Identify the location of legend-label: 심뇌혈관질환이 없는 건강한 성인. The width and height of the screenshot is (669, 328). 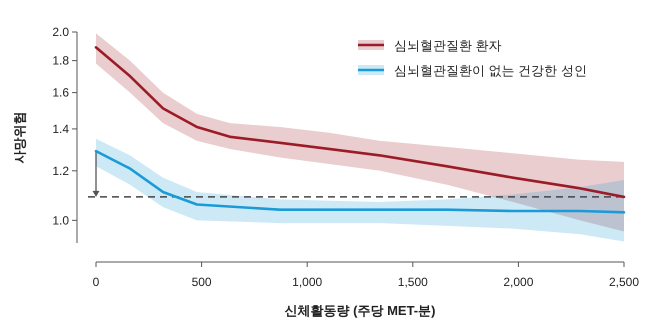
(490, 70).